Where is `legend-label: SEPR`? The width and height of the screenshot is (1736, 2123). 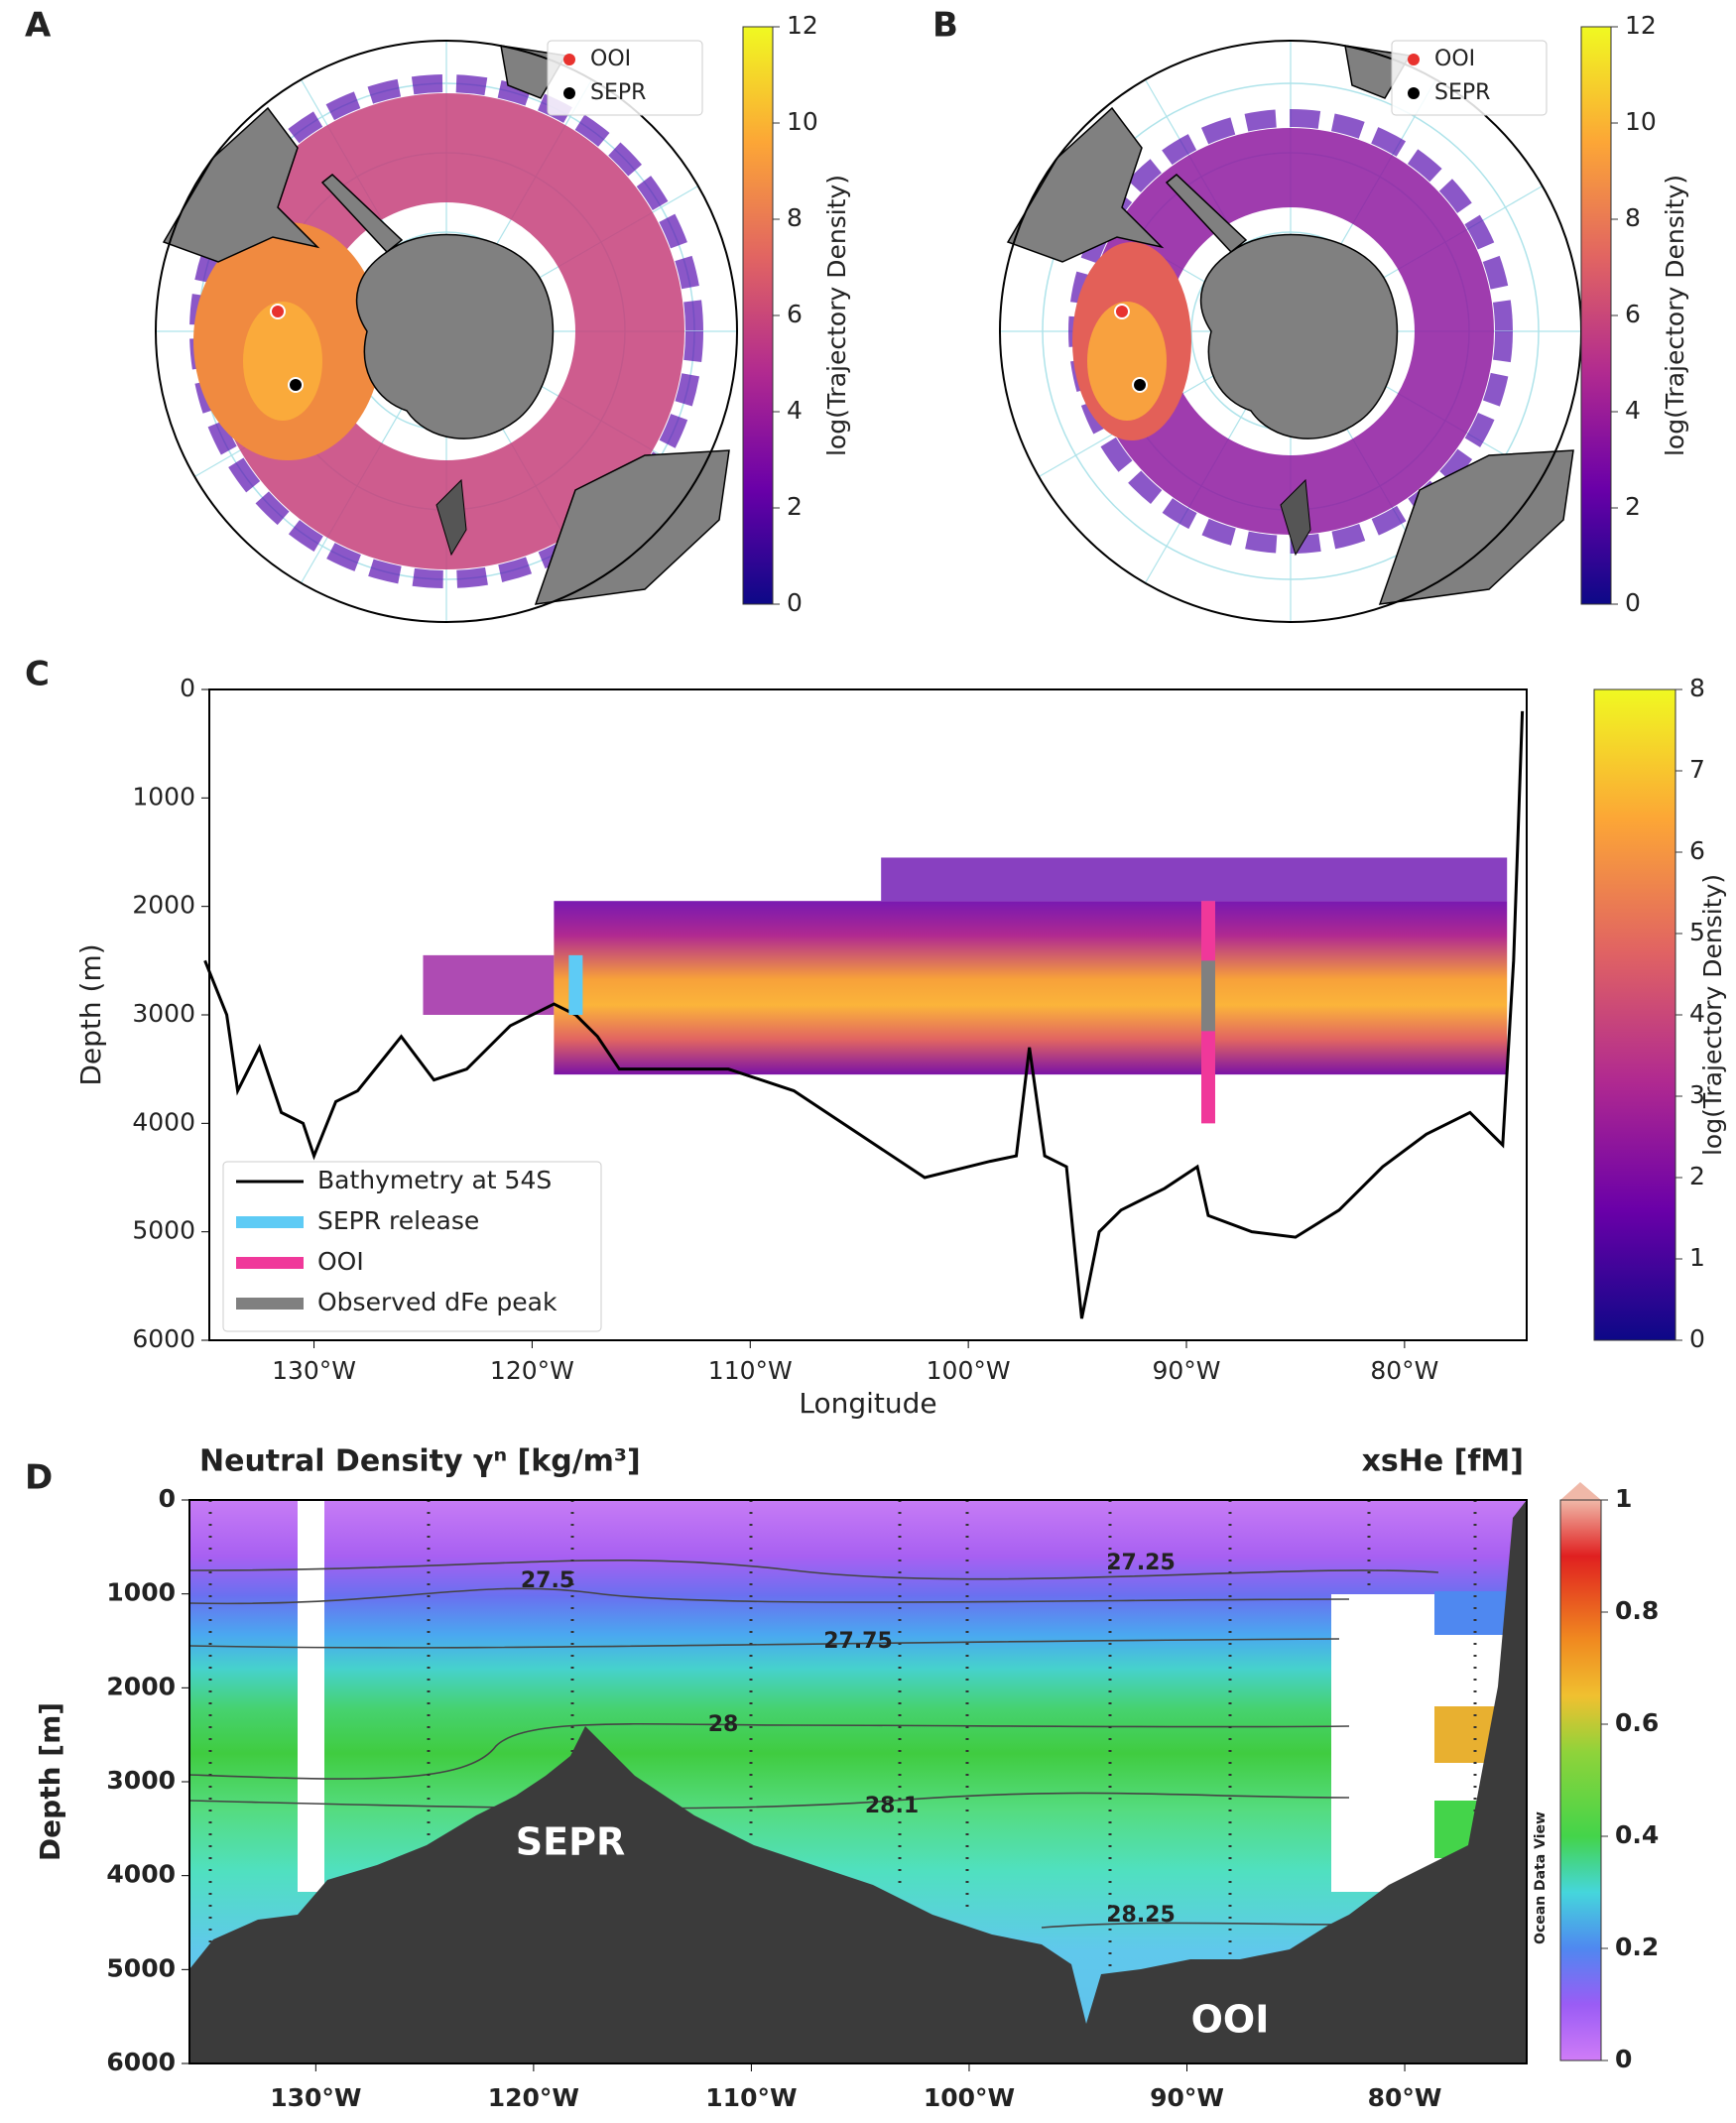 legend-label: SEPR is located at coordinates (618, 93).